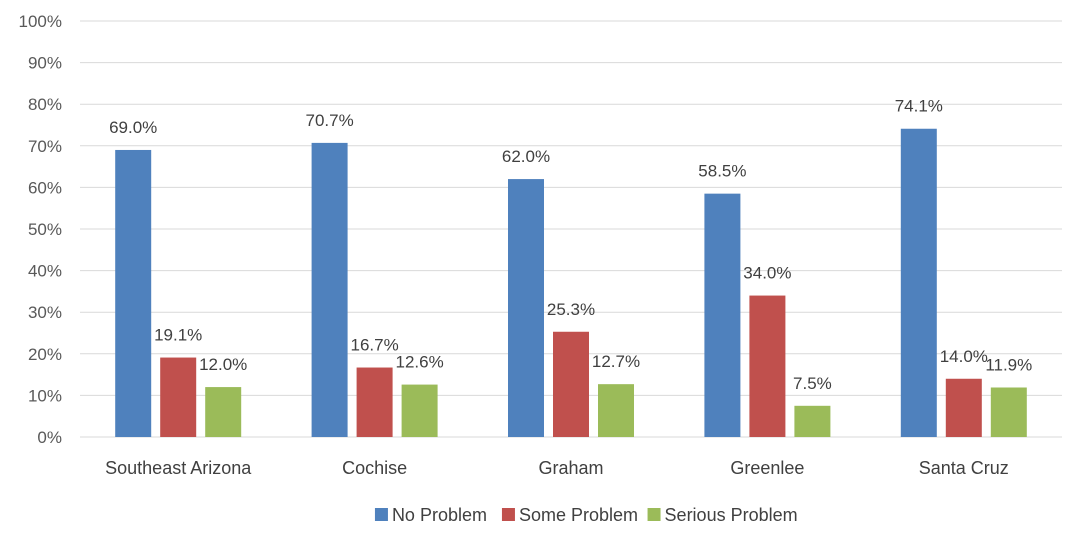  What do you see at coordinates (178, 335) in the screenshot?
I see `data-label: 19.1%` at bounding box center [178, 335].